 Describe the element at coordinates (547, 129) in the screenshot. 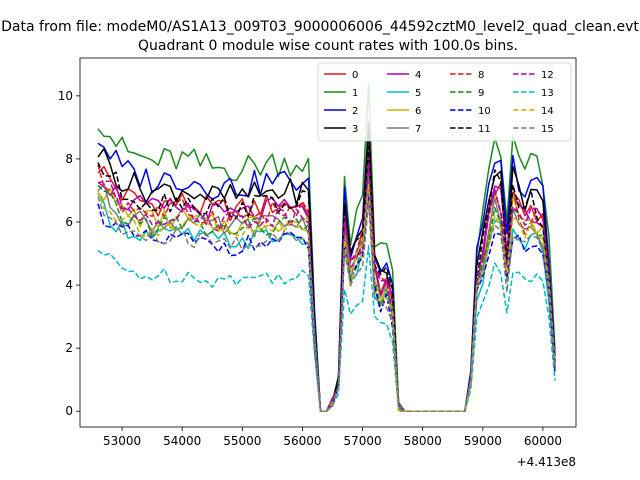

I see `legend-label-15: 15` at that location.